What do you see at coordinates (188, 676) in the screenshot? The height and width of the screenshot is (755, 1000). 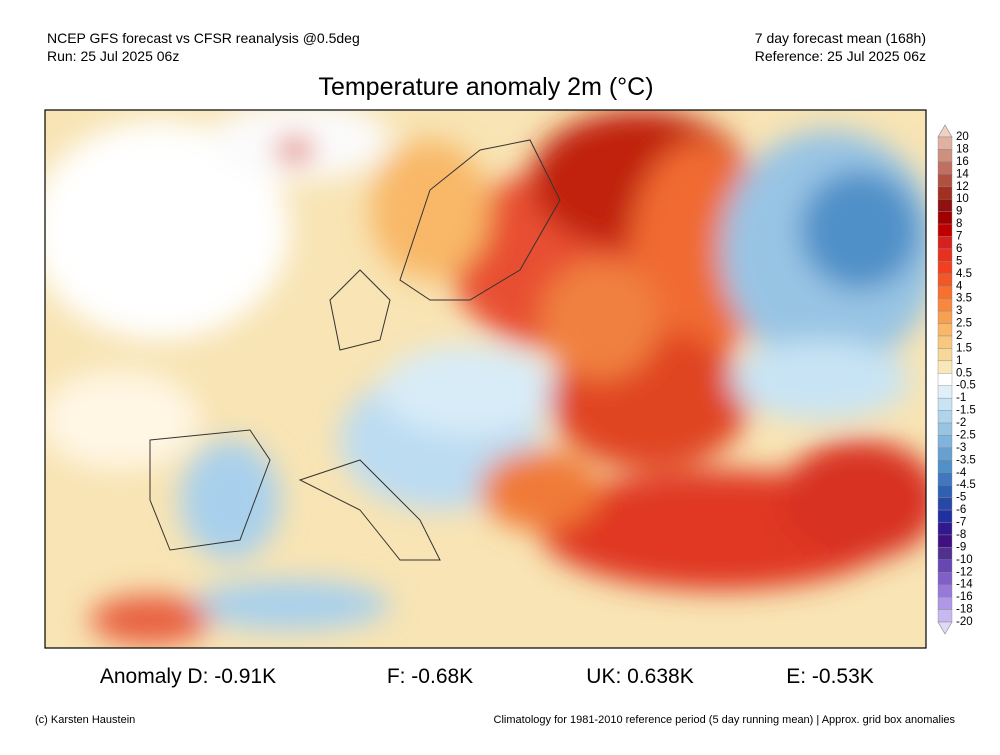 I see `anomaly-value: Anomaly D: -0.91K` at bounding box center [188, 676].